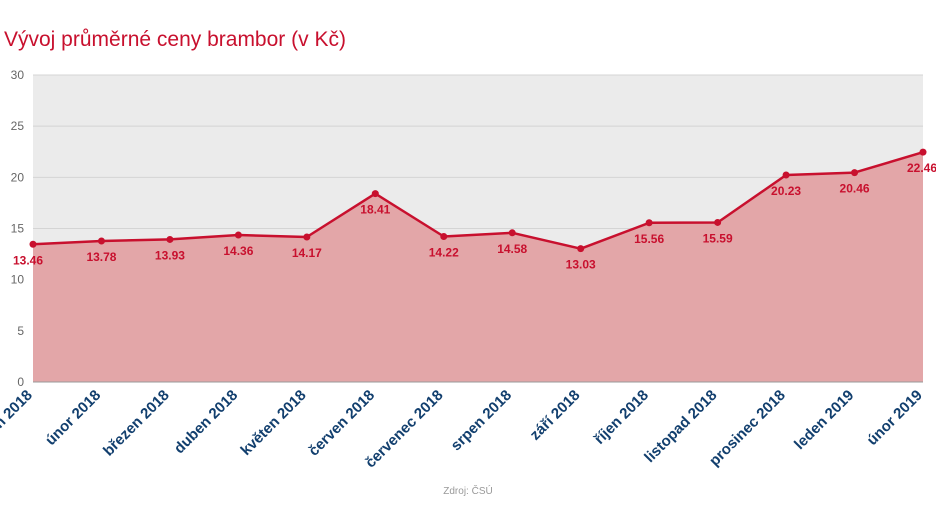 Image resolution: width=936 pixels, height=526 pixels. I want to click on y-tick-label-10: 10, so click(18, 280).